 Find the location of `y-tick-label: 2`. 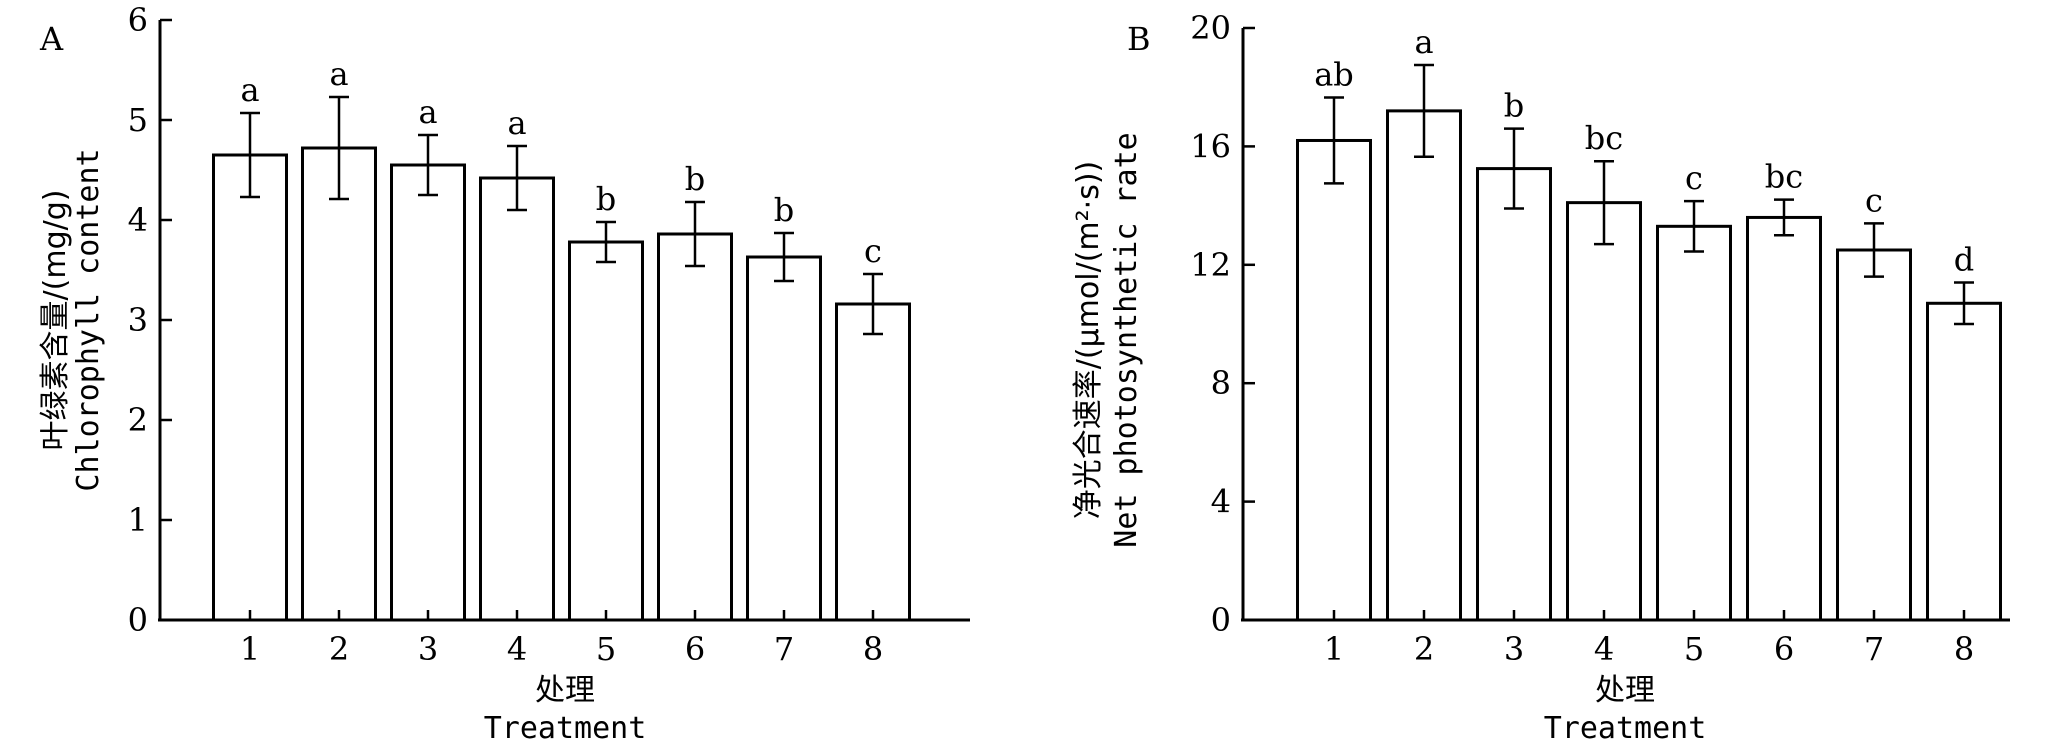

y-tick-label: 2 is located at coordinates (138, 420).